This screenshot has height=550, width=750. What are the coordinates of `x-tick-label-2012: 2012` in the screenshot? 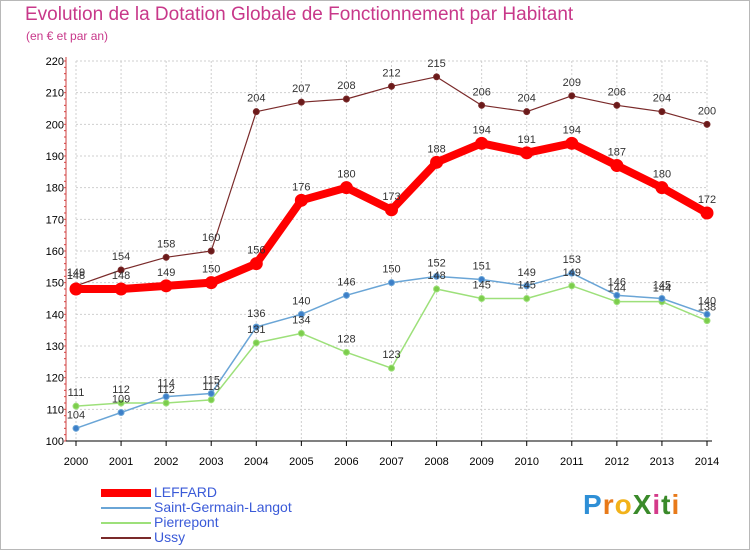 It's located at (617, 462).